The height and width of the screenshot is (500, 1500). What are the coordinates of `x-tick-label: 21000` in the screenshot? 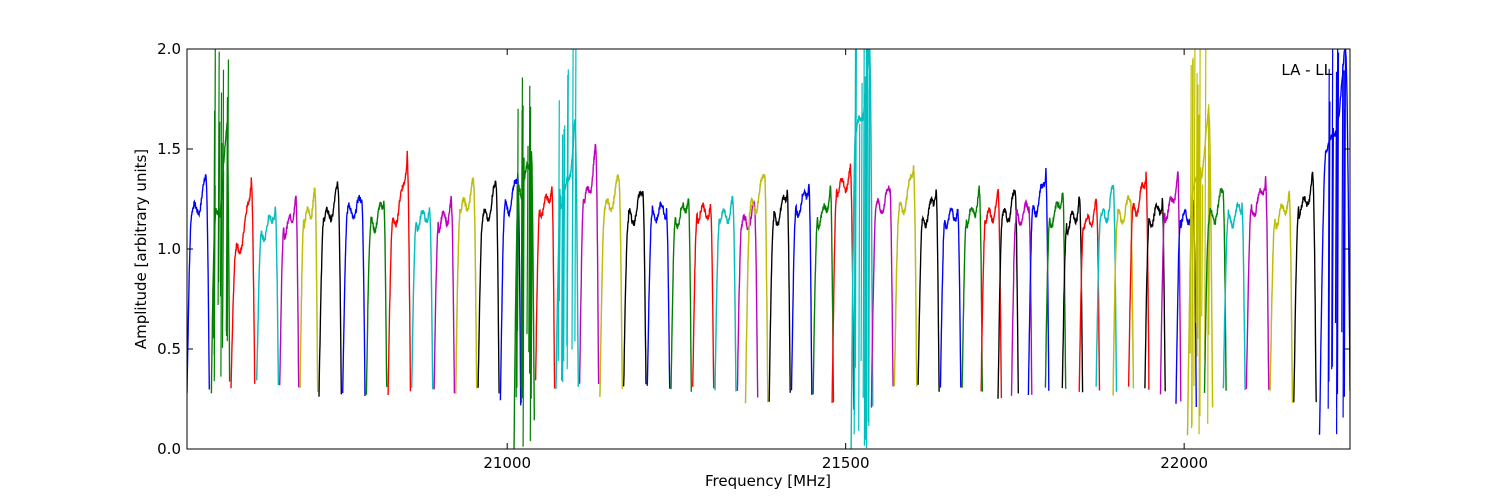 It's located at (507, 463).